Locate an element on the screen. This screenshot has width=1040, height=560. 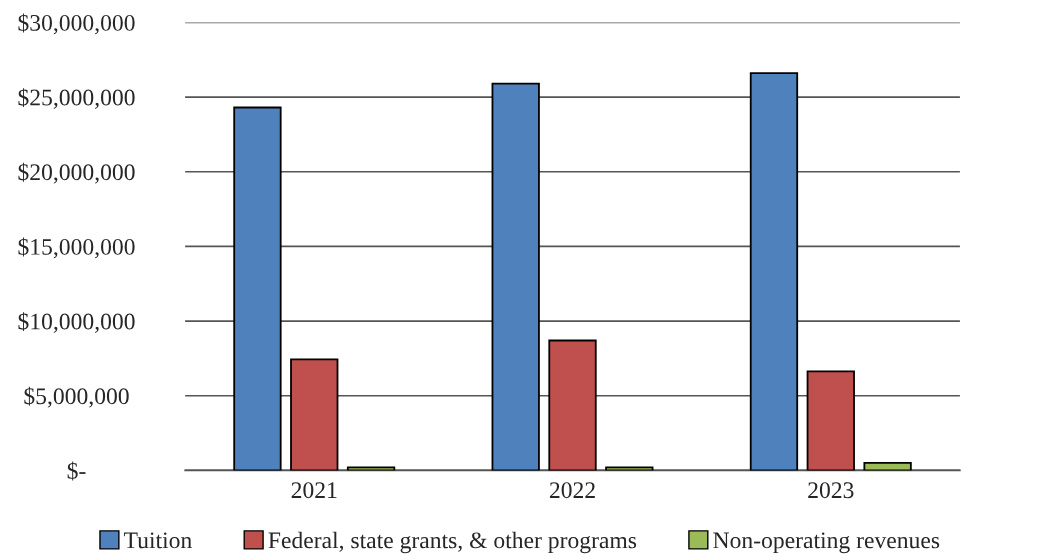
y-tick-label: $20,000,000 is located at coordinates (76, 173).